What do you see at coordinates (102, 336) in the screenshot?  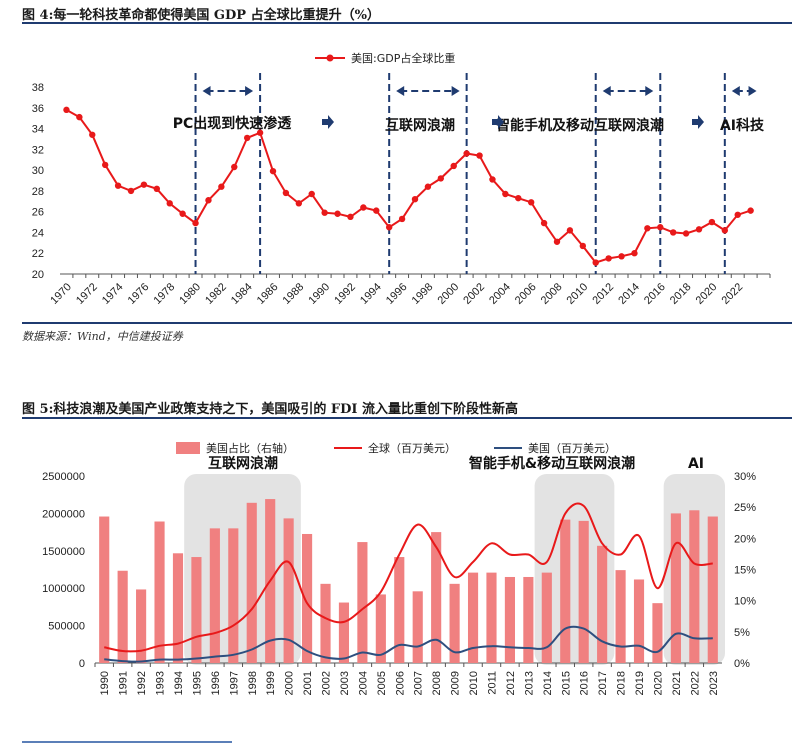 I see `figure4-source: 数据来源：Wind，中信建投证券` at bounding box center [102, 336].